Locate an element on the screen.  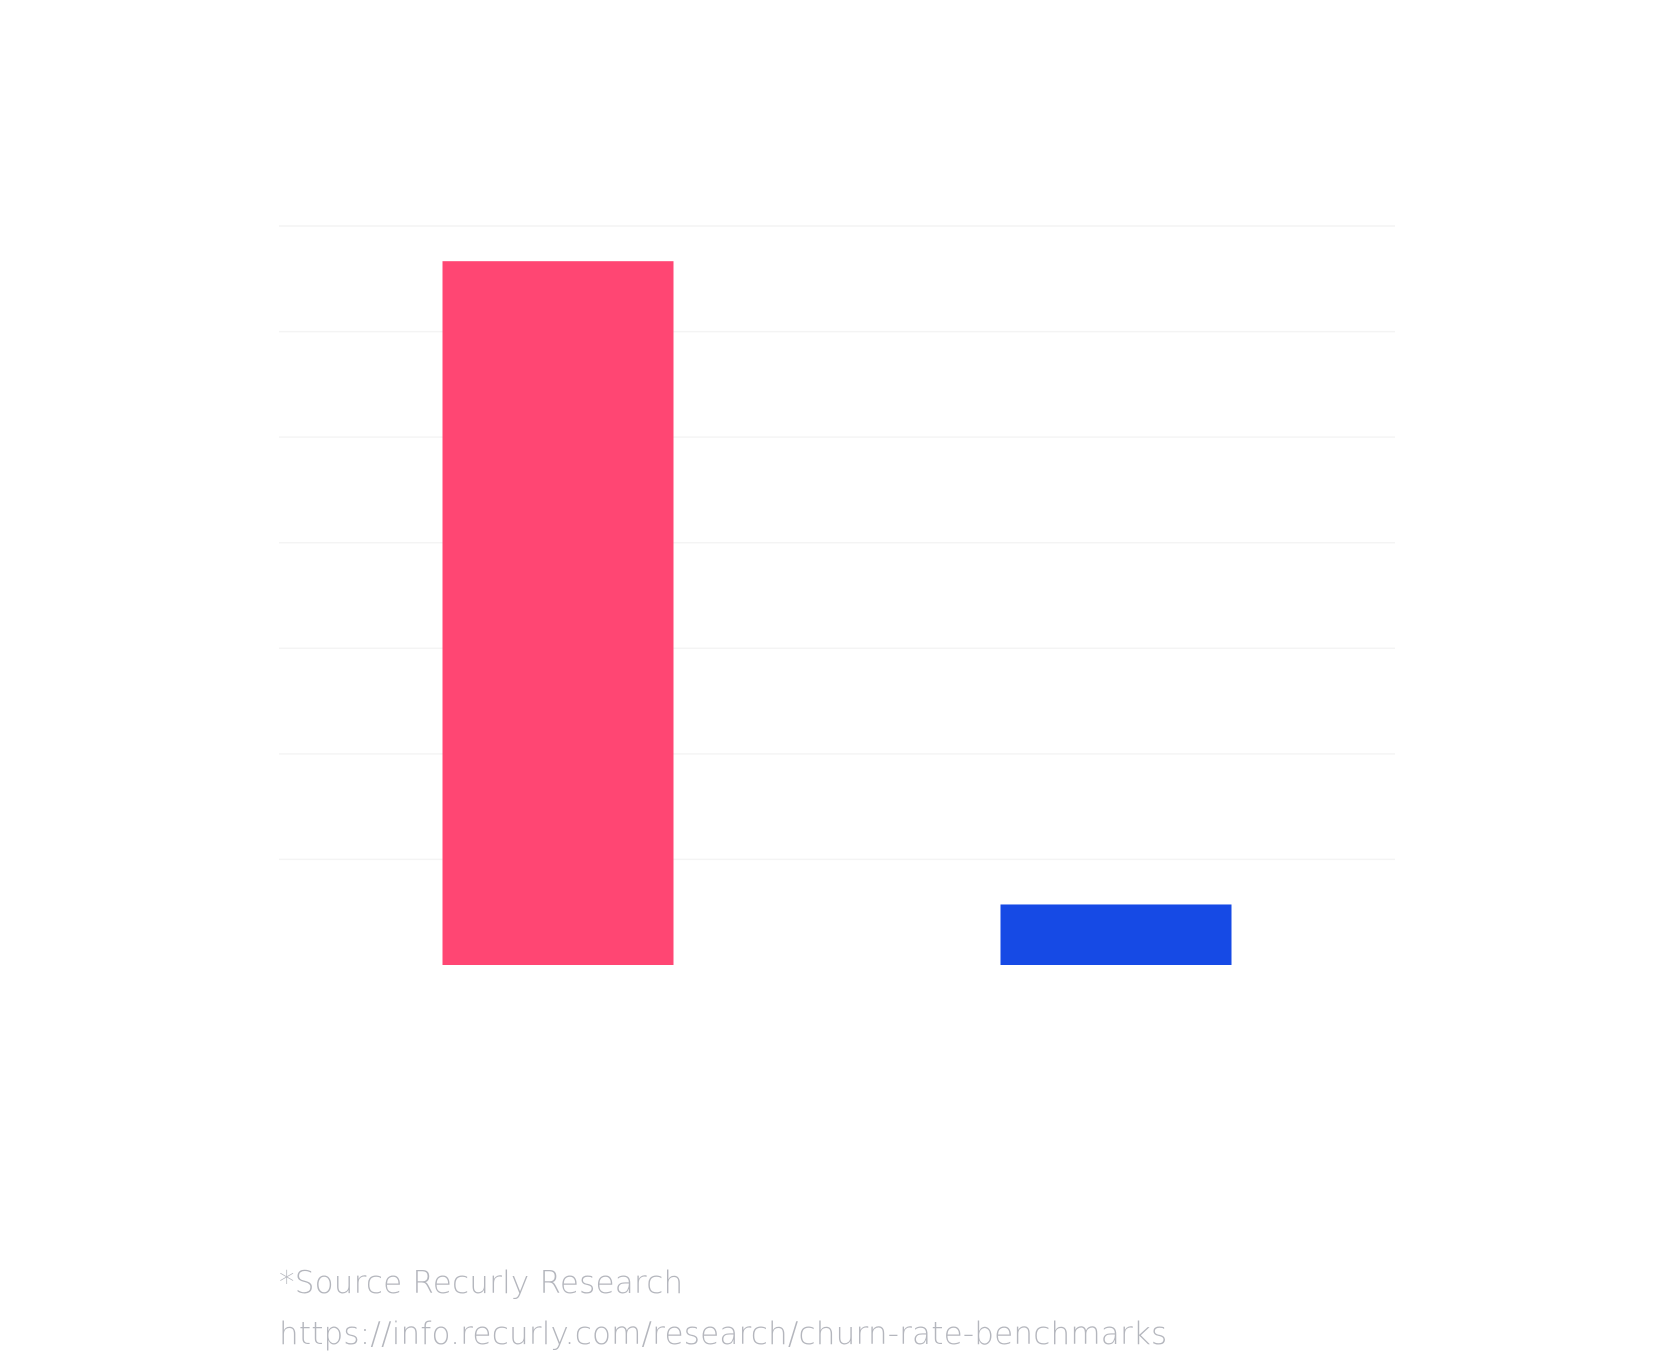
source-label: *Source Recurly Research is located at coordinates (481, 1283).